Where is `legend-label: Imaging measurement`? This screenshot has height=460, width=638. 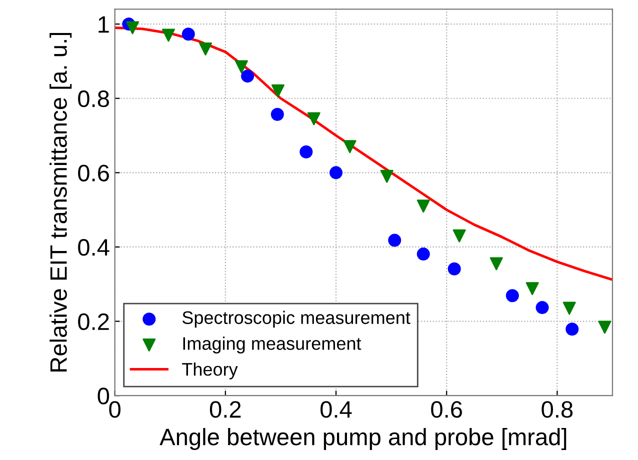
legend-label: Imaging measurement is located at coordinates (272, 345).